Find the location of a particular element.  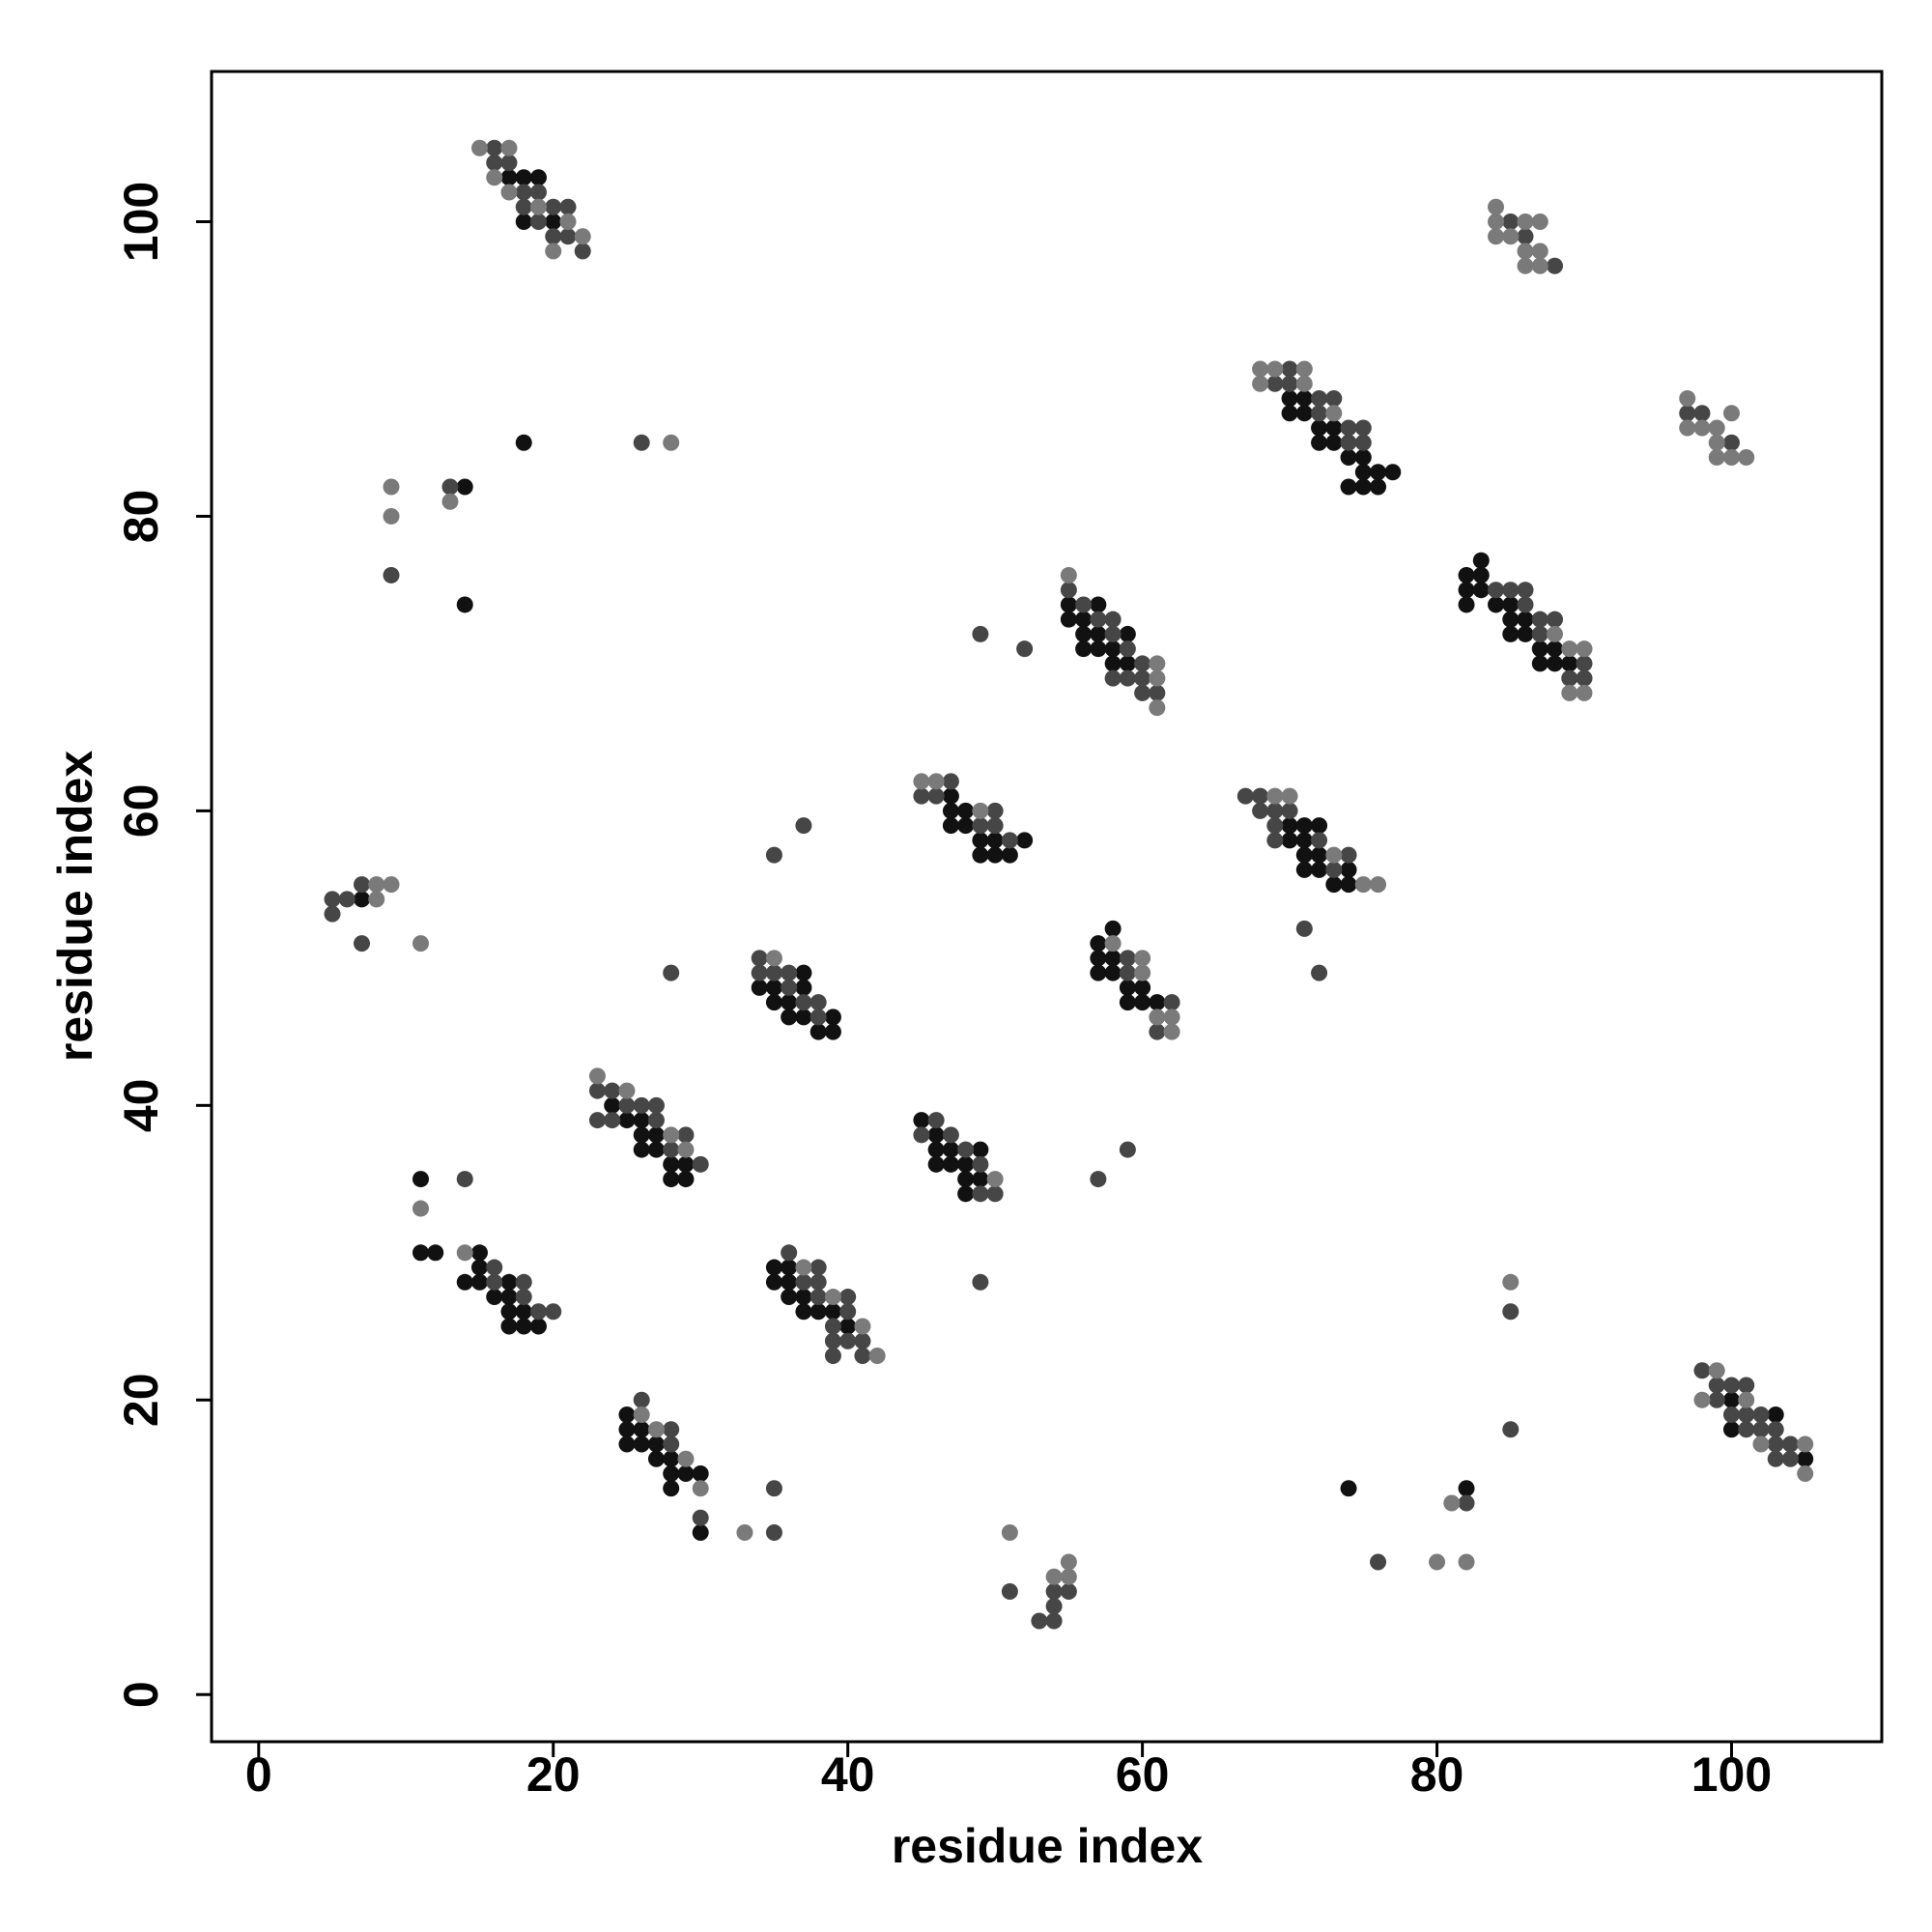

x-tick-label: 80 is located at coordinates (1437, 1774).